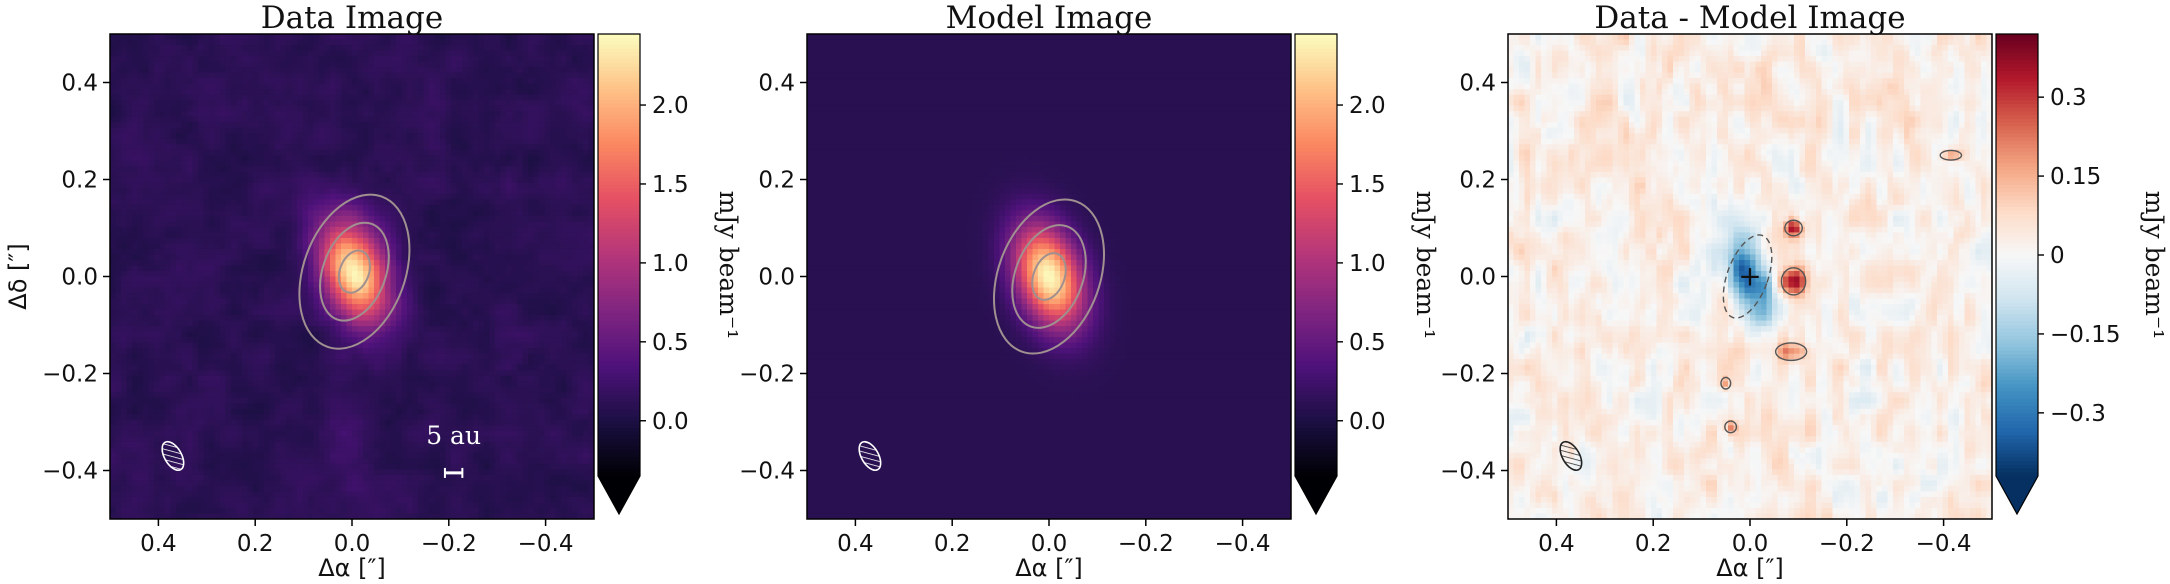 The height and width of the screenshot is (584, 2170). Describe the element at coordinates (2082, 274) in the screenshot. I see `colorbar: 0.3 0.15 0 −0.15 −0.3 mJy beam⁻¹` at that location.